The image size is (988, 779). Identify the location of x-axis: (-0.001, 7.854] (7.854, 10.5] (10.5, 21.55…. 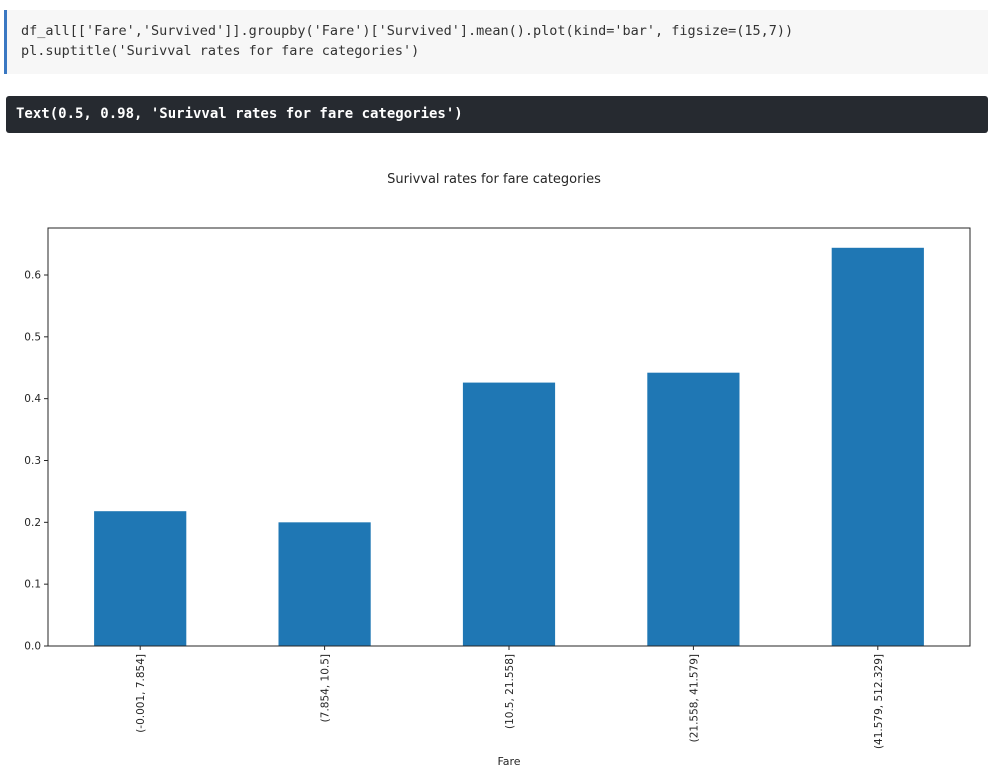
(510, 697).